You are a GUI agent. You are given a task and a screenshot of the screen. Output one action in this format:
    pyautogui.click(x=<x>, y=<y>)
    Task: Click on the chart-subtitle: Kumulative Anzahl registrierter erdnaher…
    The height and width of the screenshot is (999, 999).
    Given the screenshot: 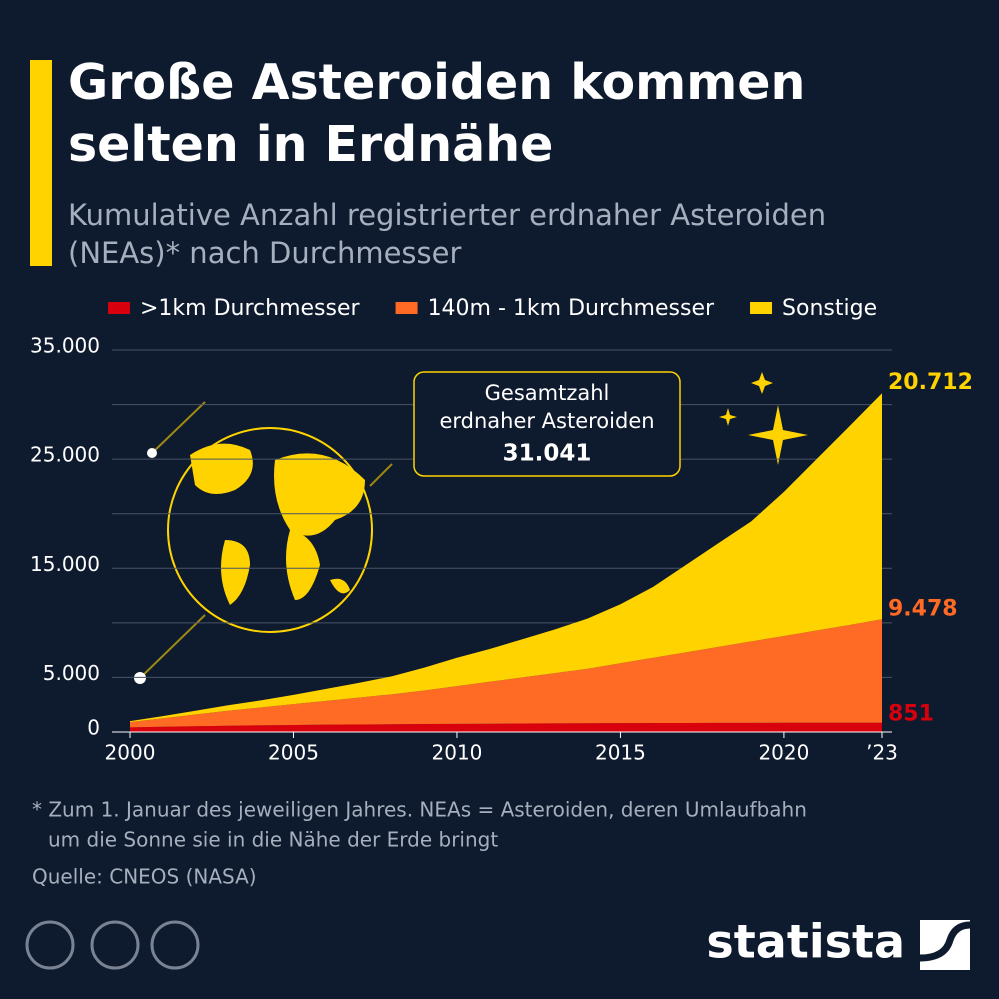 What is the action you would take?
    pyautogui.click(x=447, y=234)
    